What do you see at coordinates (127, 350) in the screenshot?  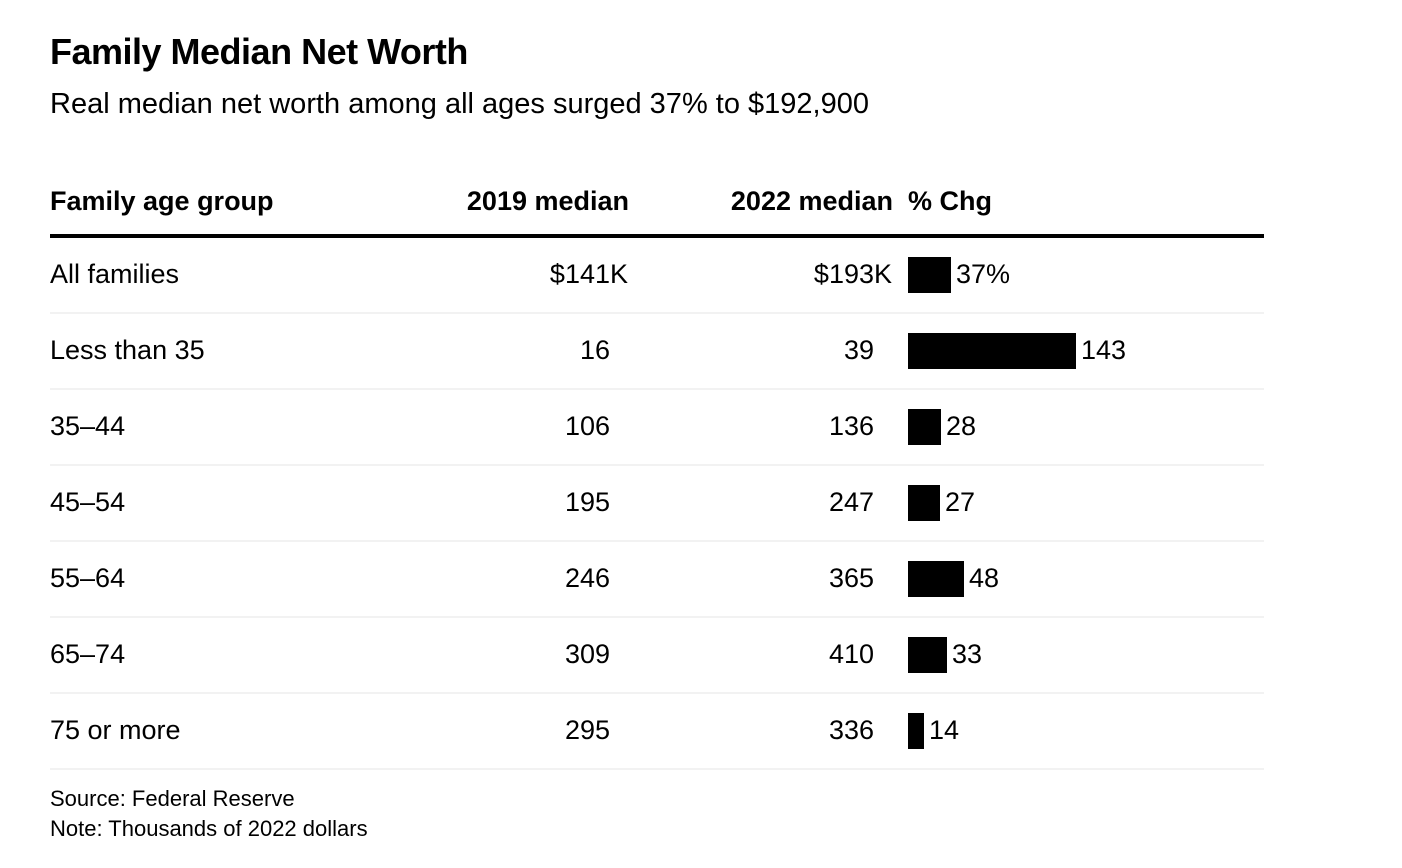 I see `age-group-label: Less than 35` at bounding box center [127, 350].